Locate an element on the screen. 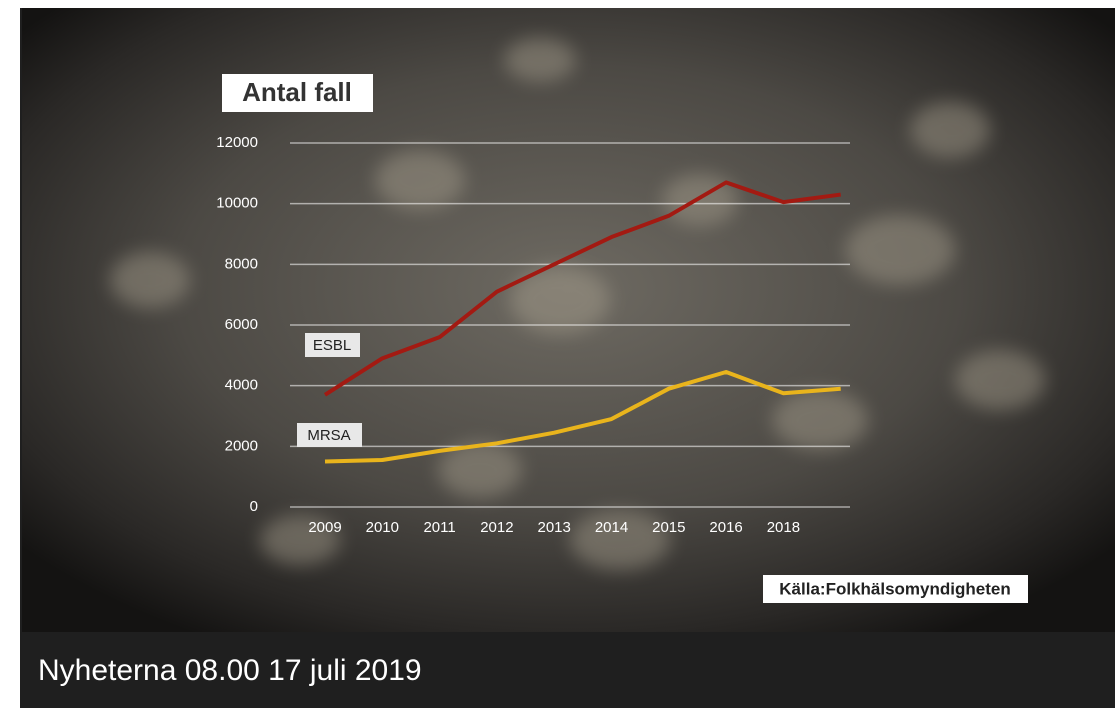 The image size is (1115, 708). x-tick-label: 2014 is located at coordinates (611, 527).